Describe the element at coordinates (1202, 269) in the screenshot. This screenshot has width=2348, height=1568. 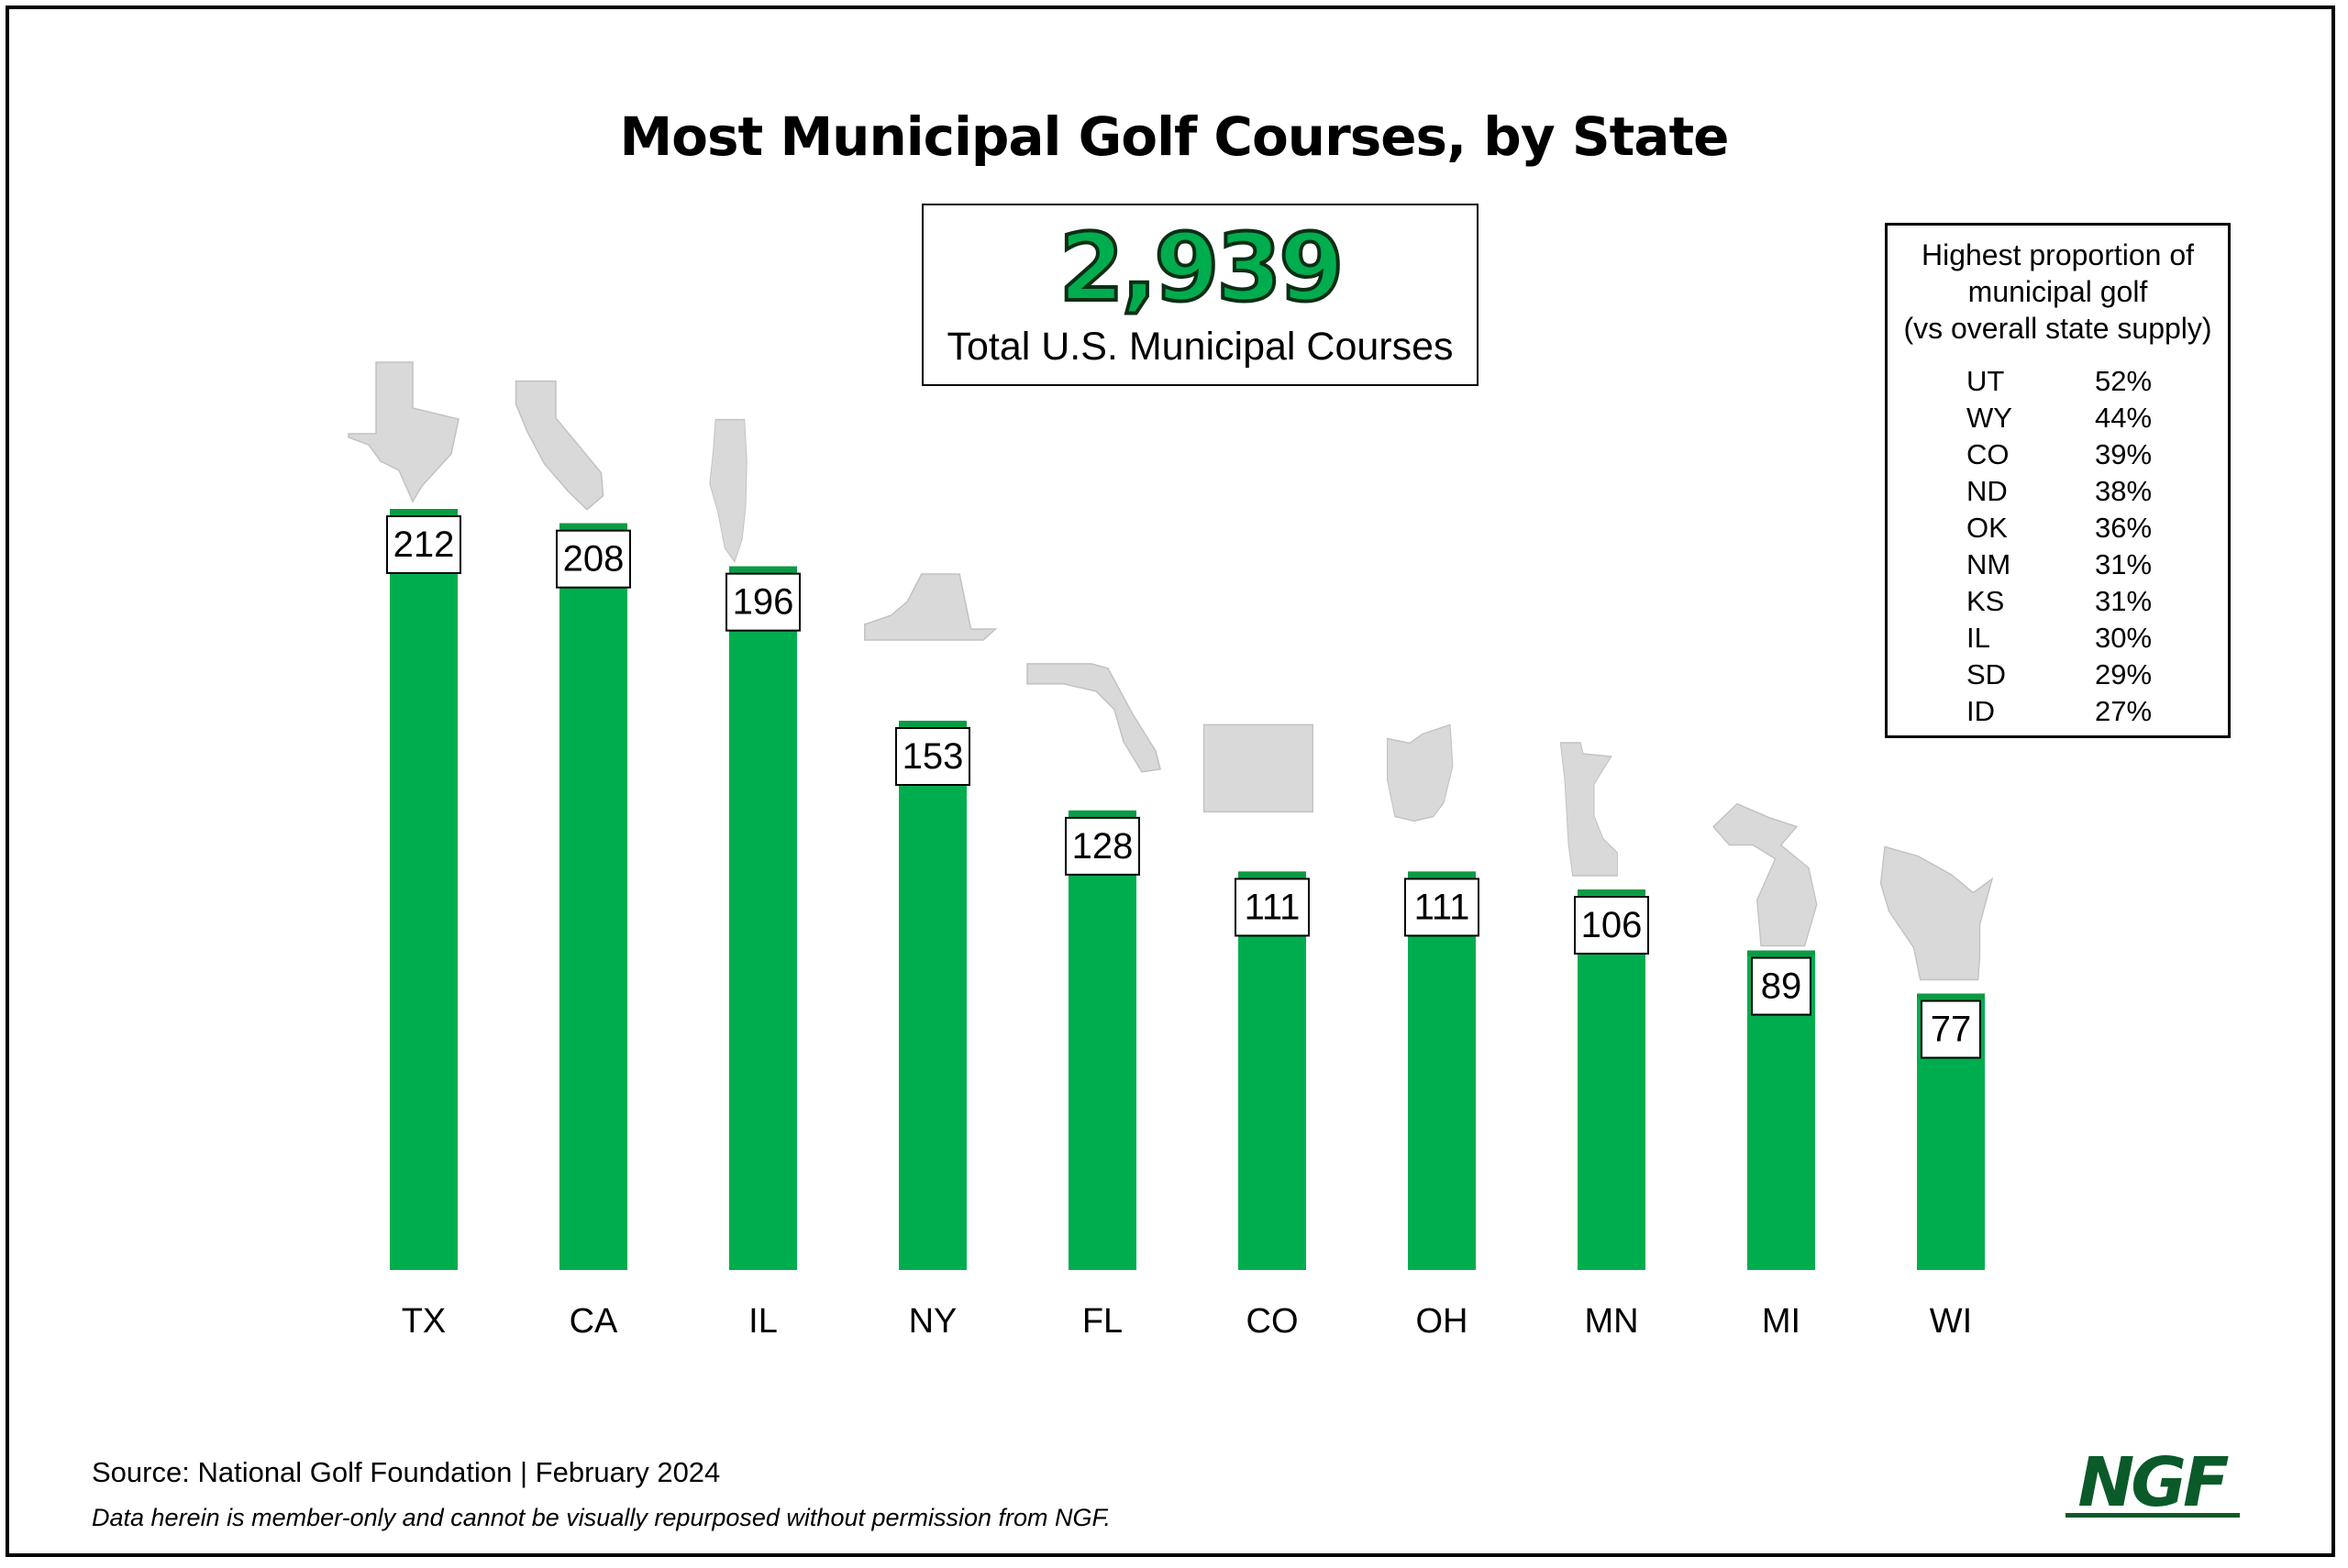
I see `total-courses-value: 2,939` at that location.